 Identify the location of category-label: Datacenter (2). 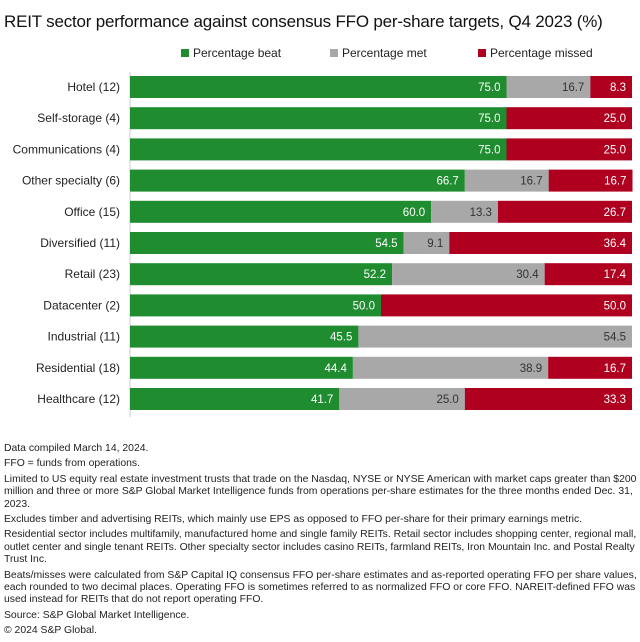
(81, 305).